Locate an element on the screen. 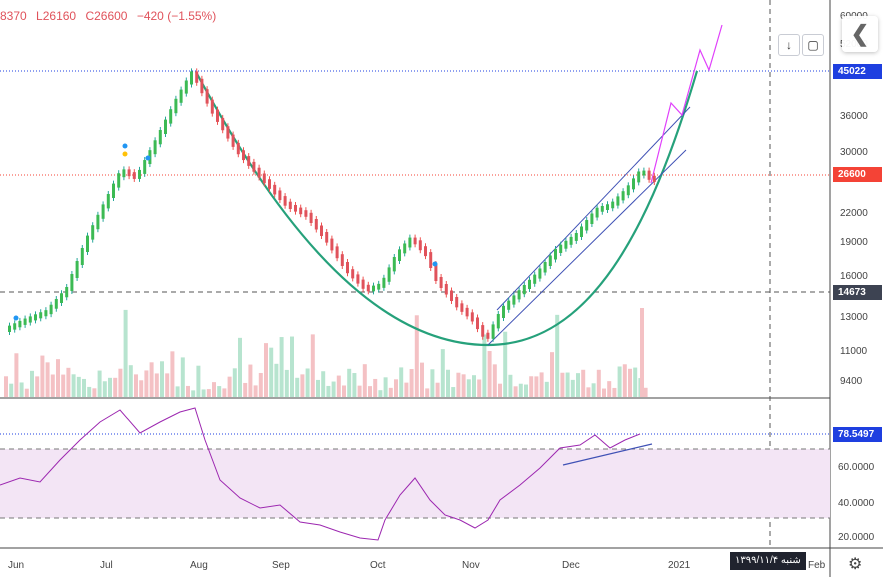  chevron-left-icon: ❮ is located at coordinates (860, 34).